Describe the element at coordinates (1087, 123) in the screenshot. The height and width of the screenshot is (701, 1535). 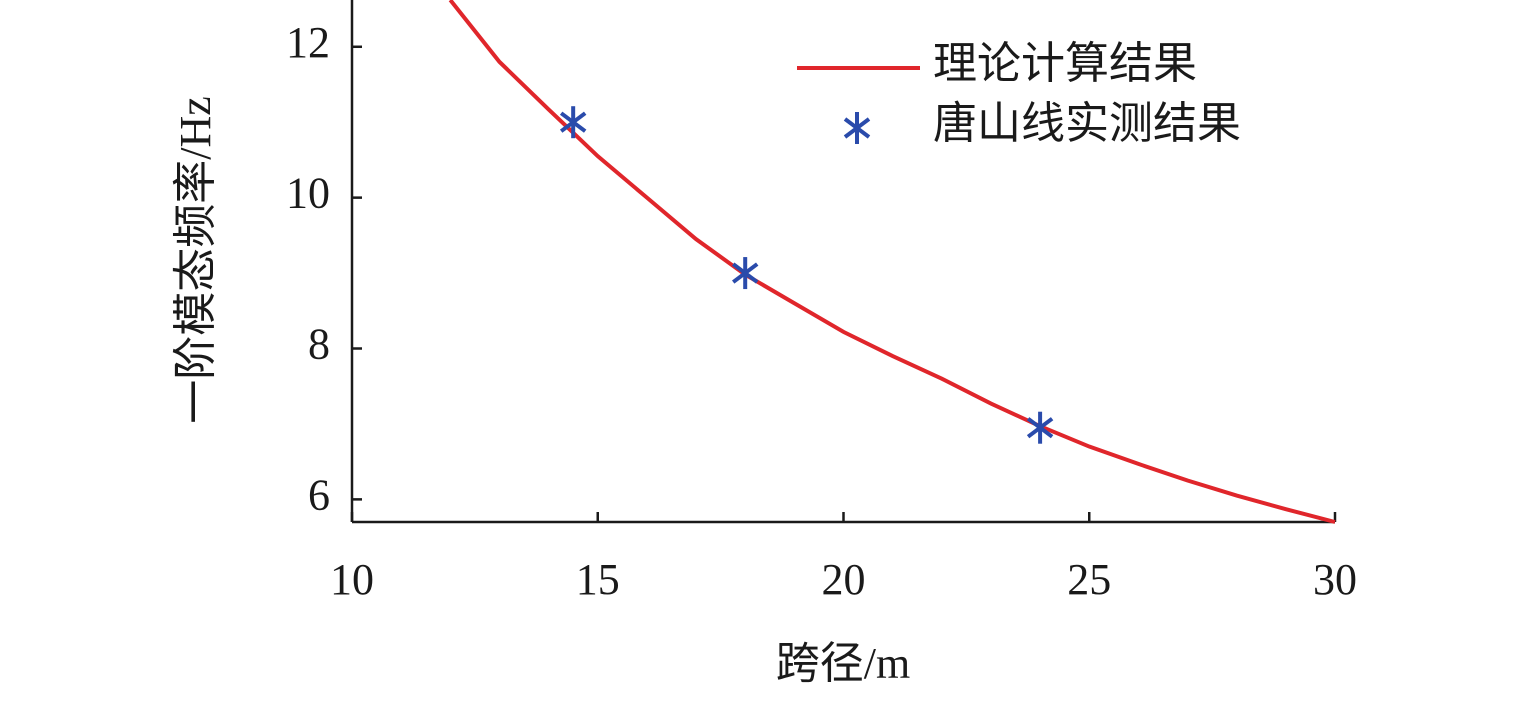
I see `legend-label: 唐山线实测结果` at that location.